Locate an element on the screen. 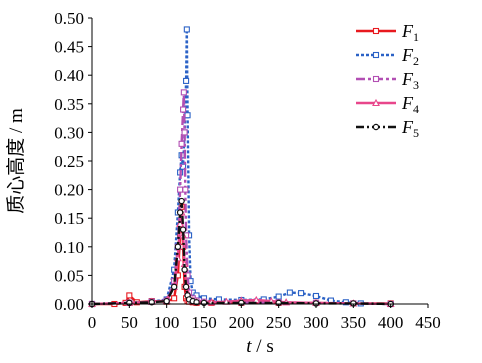  x-tick-label: 150 is located at coordinates (204, 322).